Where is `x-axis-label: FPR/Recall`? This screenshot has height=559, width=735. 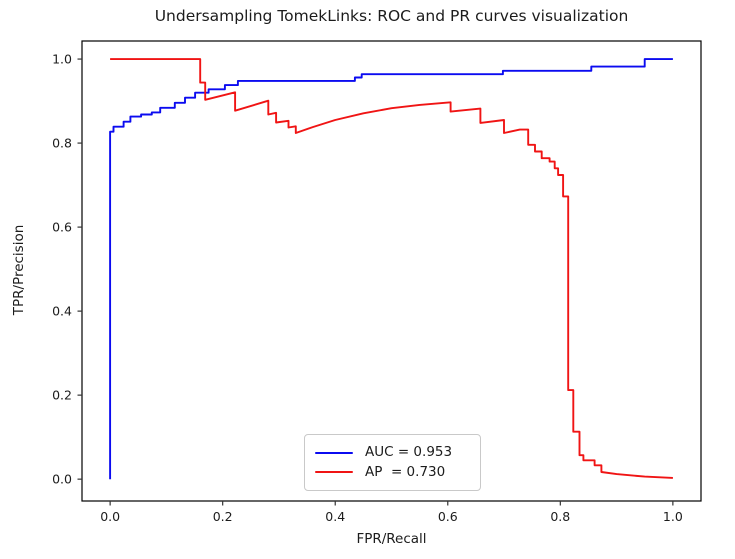
x-axis-label: FPR/Recall is located at coordinates (391, 539).